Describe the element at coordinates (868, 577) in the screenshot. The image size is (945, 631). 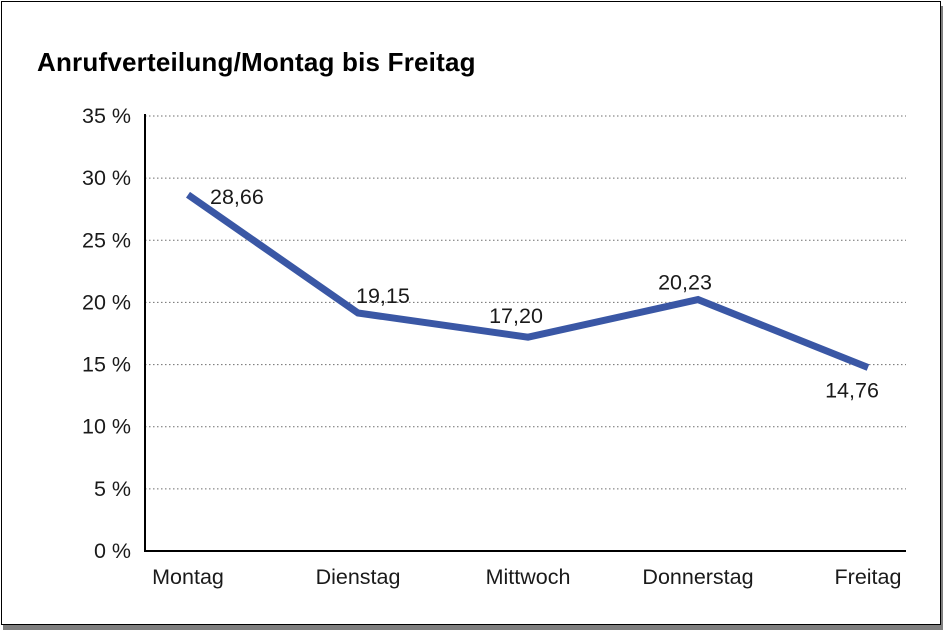
I see `xtick-label: Freitag` at that location.